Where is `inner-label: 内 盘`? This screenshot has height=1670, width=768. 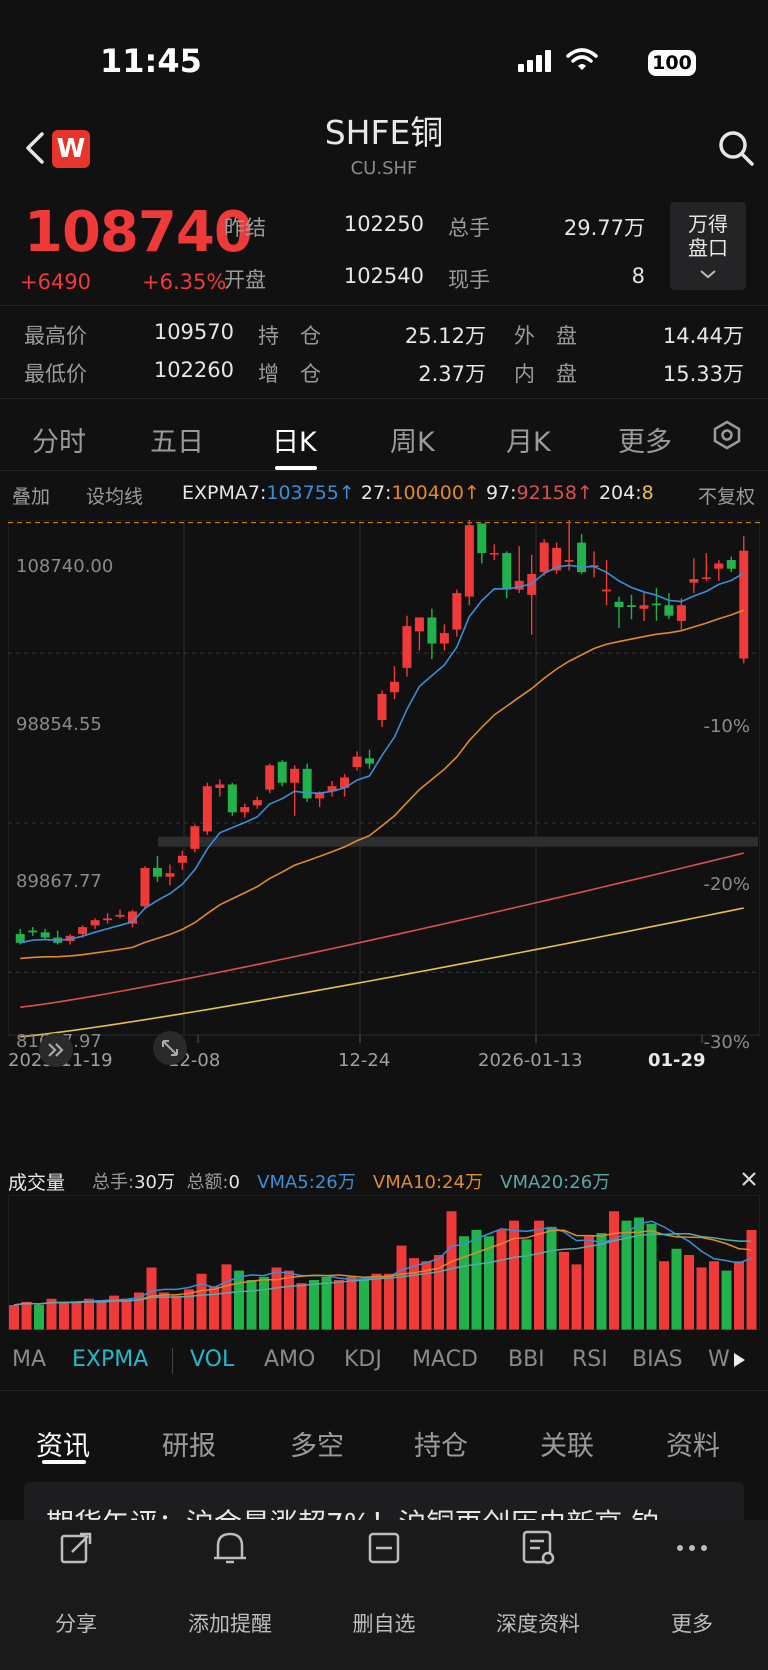 inner-label: 内 盘 is located at coordinates (545, 374).